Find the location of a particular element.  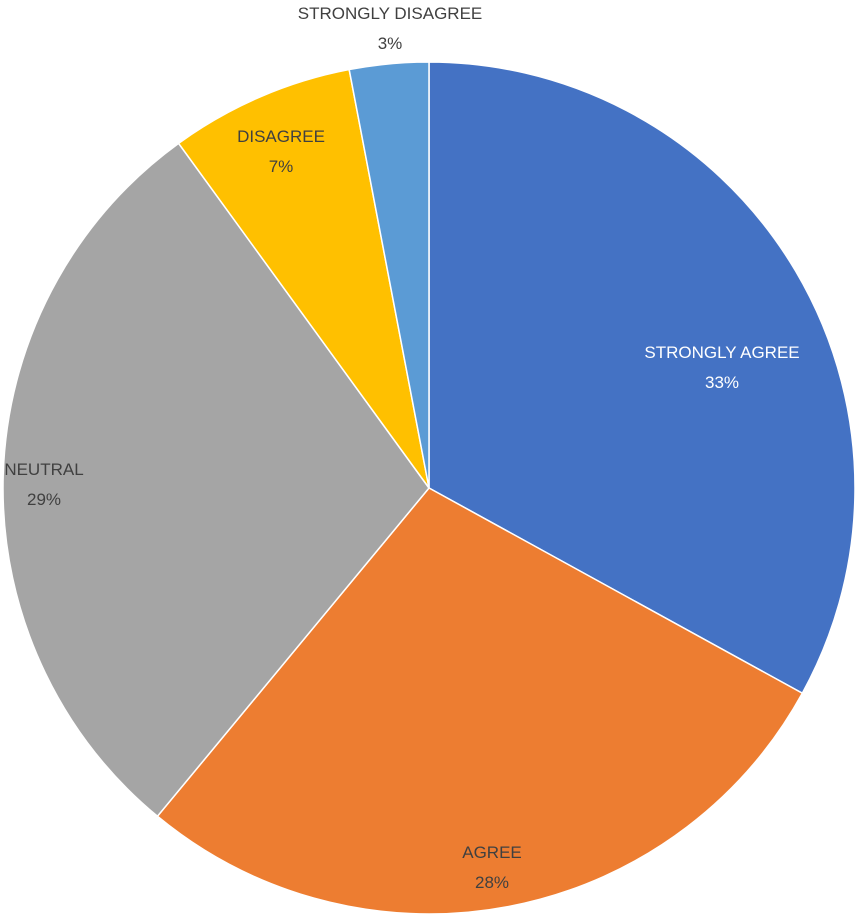

slice-label-neutral: NEUTRAL is located at coordinates (43, 469).